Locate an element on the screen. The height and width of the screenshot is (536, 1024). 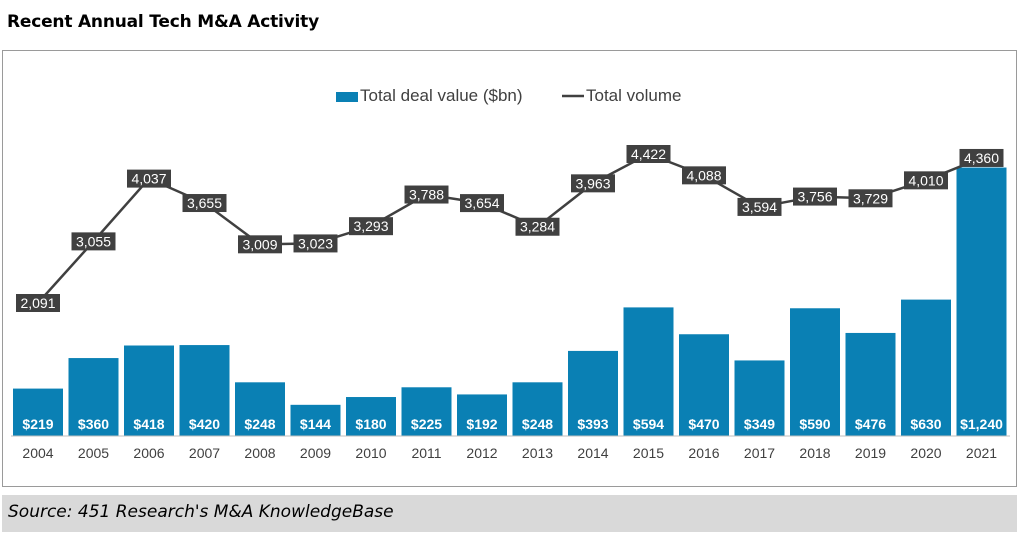
x-tick-2020: 2020 is located at coordinates (925, 453).